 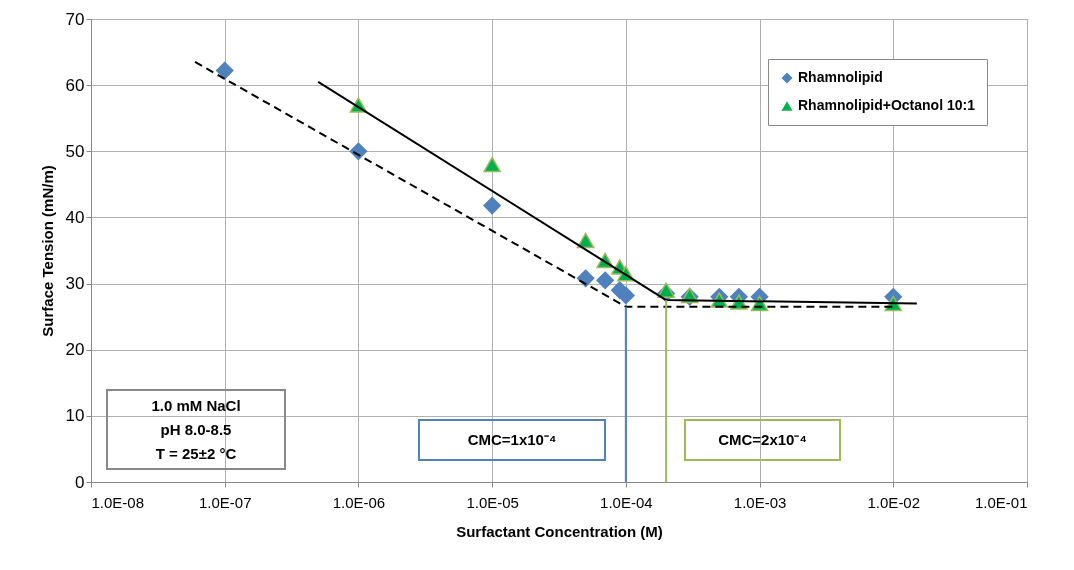 What do you see at coordinates (75, 85) in the screenshot?
I see `y-tick-label: 60` at bounding box center [75, 85].